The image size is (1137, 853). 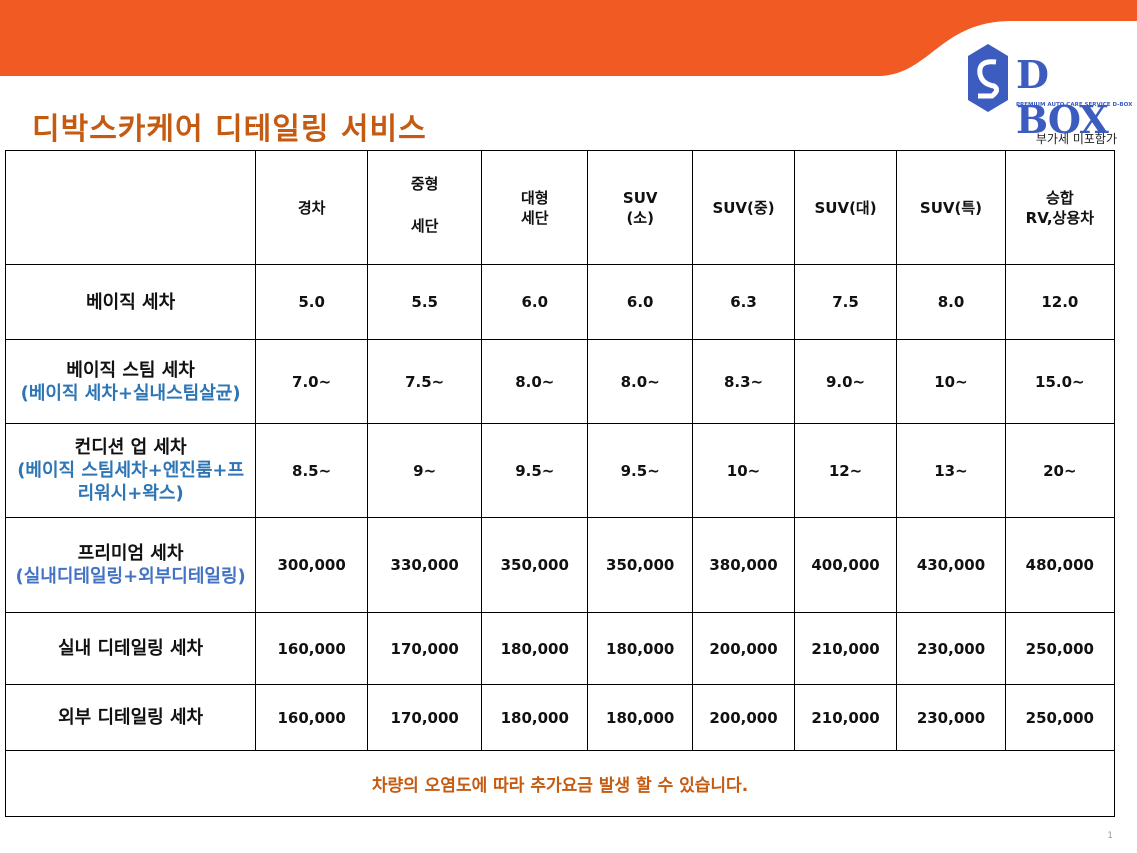 What do you see at coordinates (130, 393) in the screenshot?
I see `row-subtitle: (베이직 세차+실내스팀살균)` at bounding box center [130, 393].